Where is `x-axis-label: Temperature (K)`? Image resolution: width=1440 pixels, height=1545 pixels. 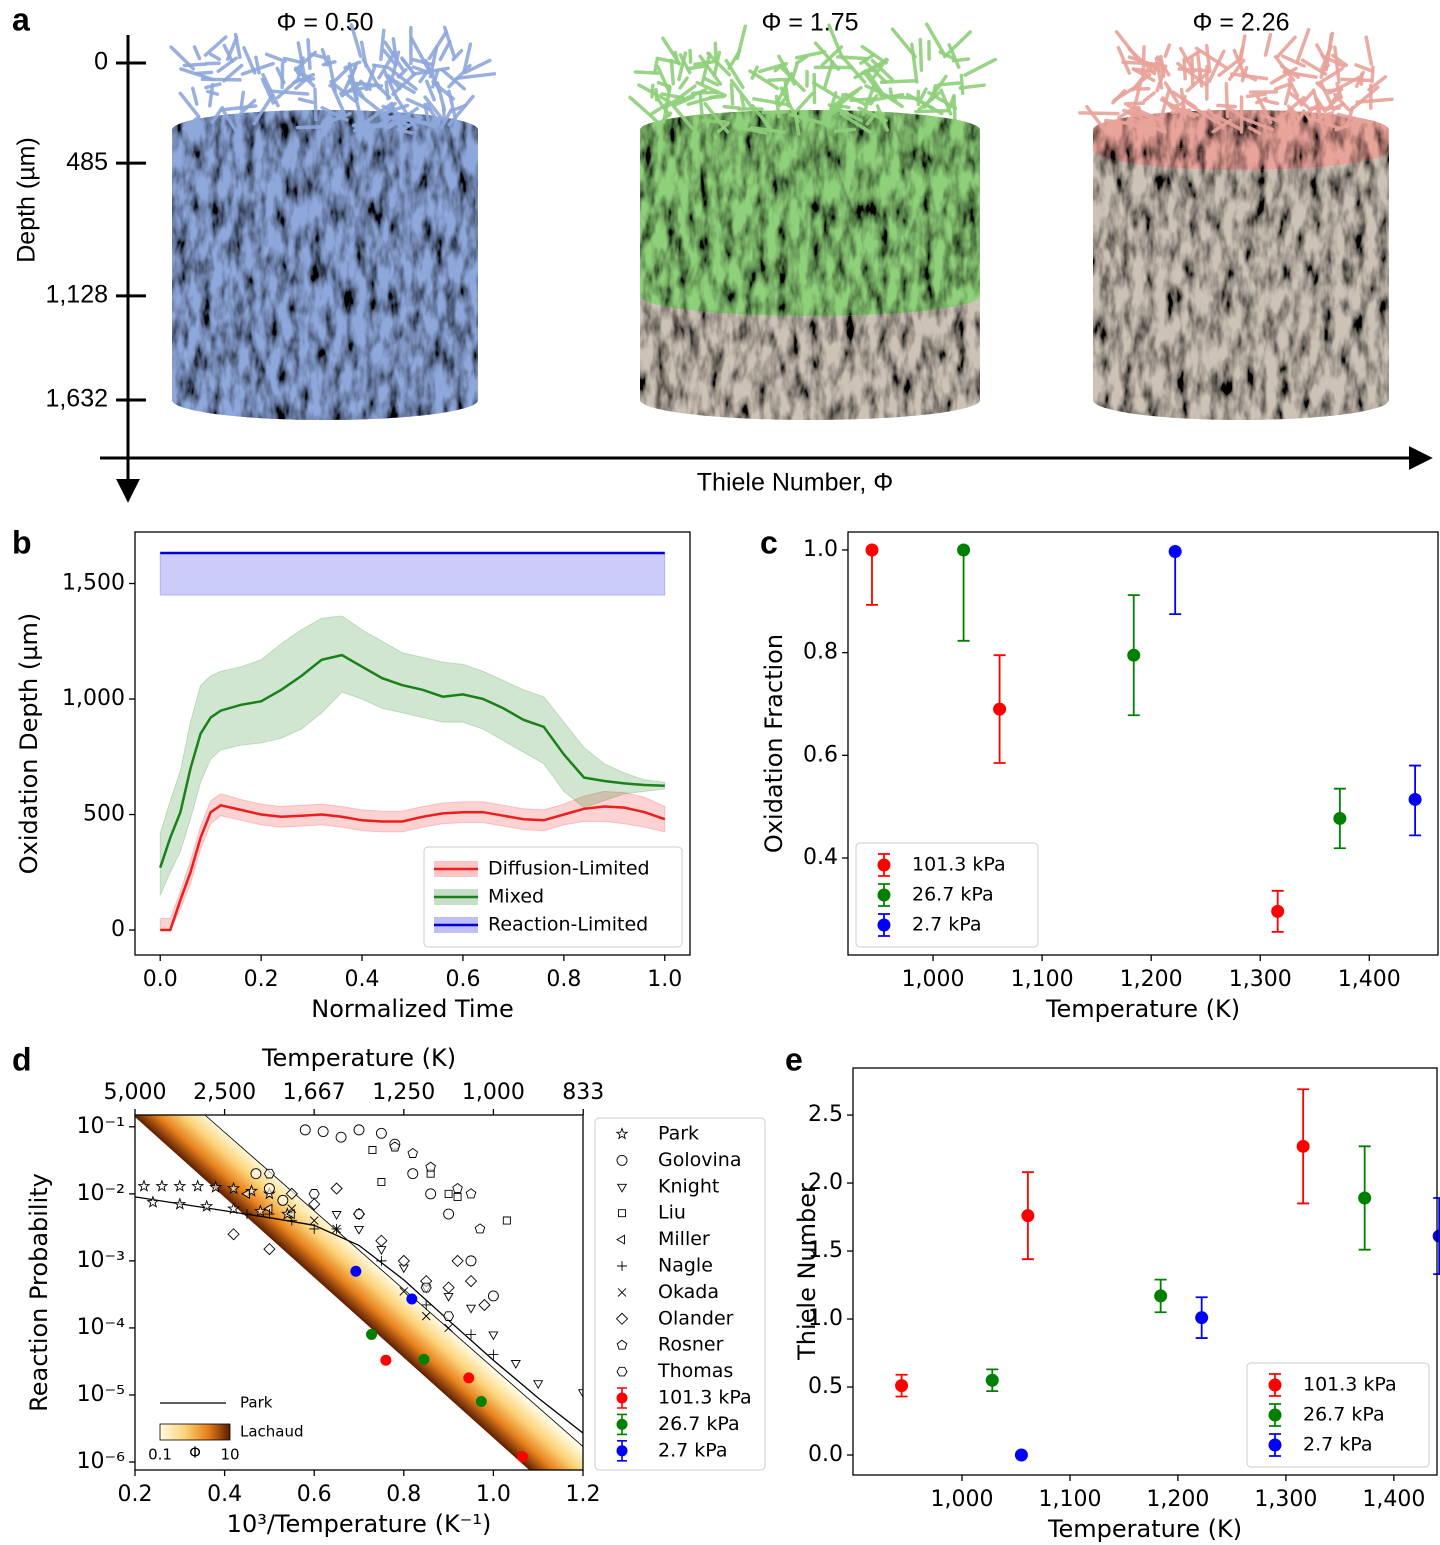
x-axis-label: Temperature (K) is located at coordinates (1144, 1529).